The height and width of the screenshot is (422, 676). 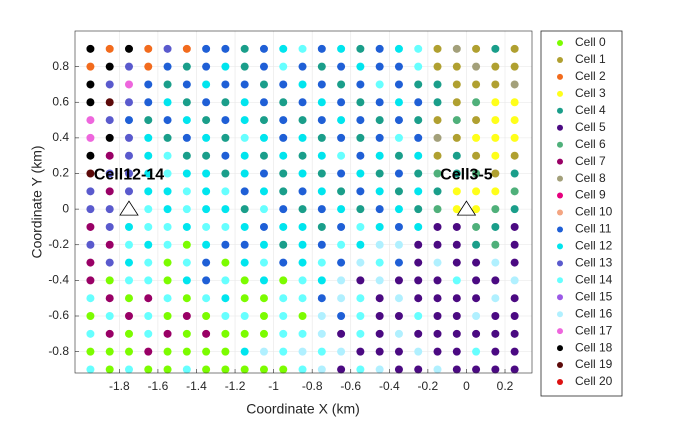 I want to click on legend-label: Cell 19, so click(x=594, y=364).